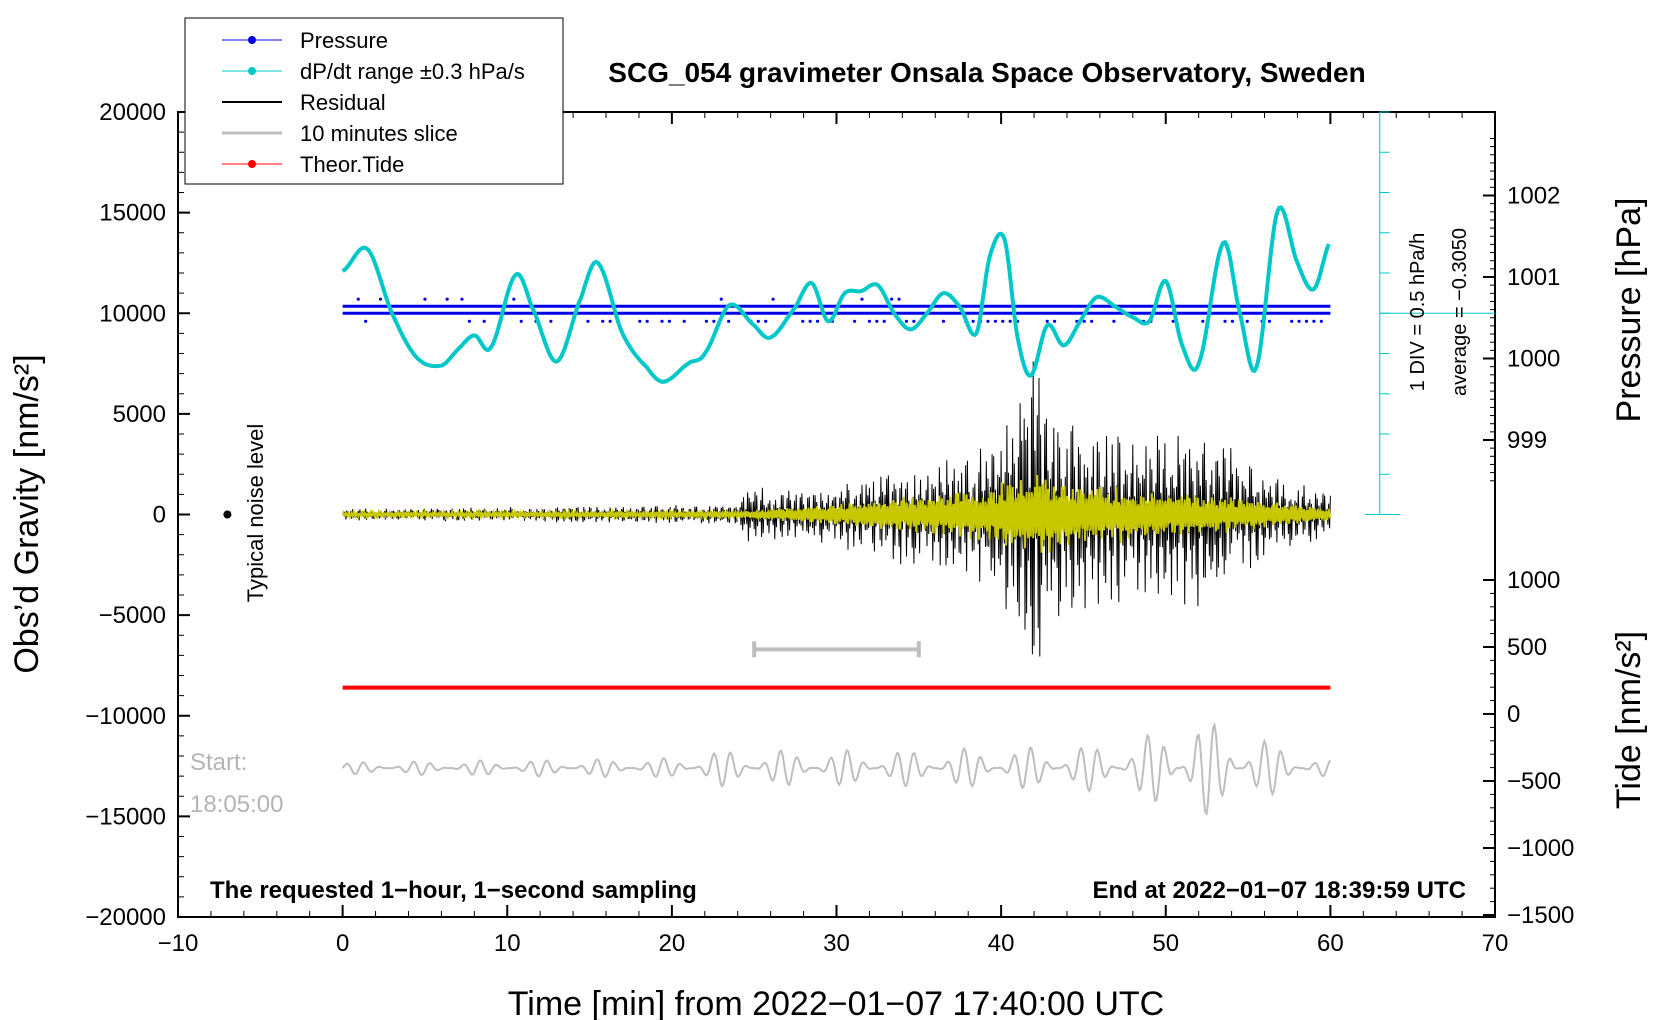 This screenshot has width=1676, height=1020. What do you see at coordinates (836, 943) in the screenshot?
I see `x-tick-label: 30` at bounding box center [836, 943].